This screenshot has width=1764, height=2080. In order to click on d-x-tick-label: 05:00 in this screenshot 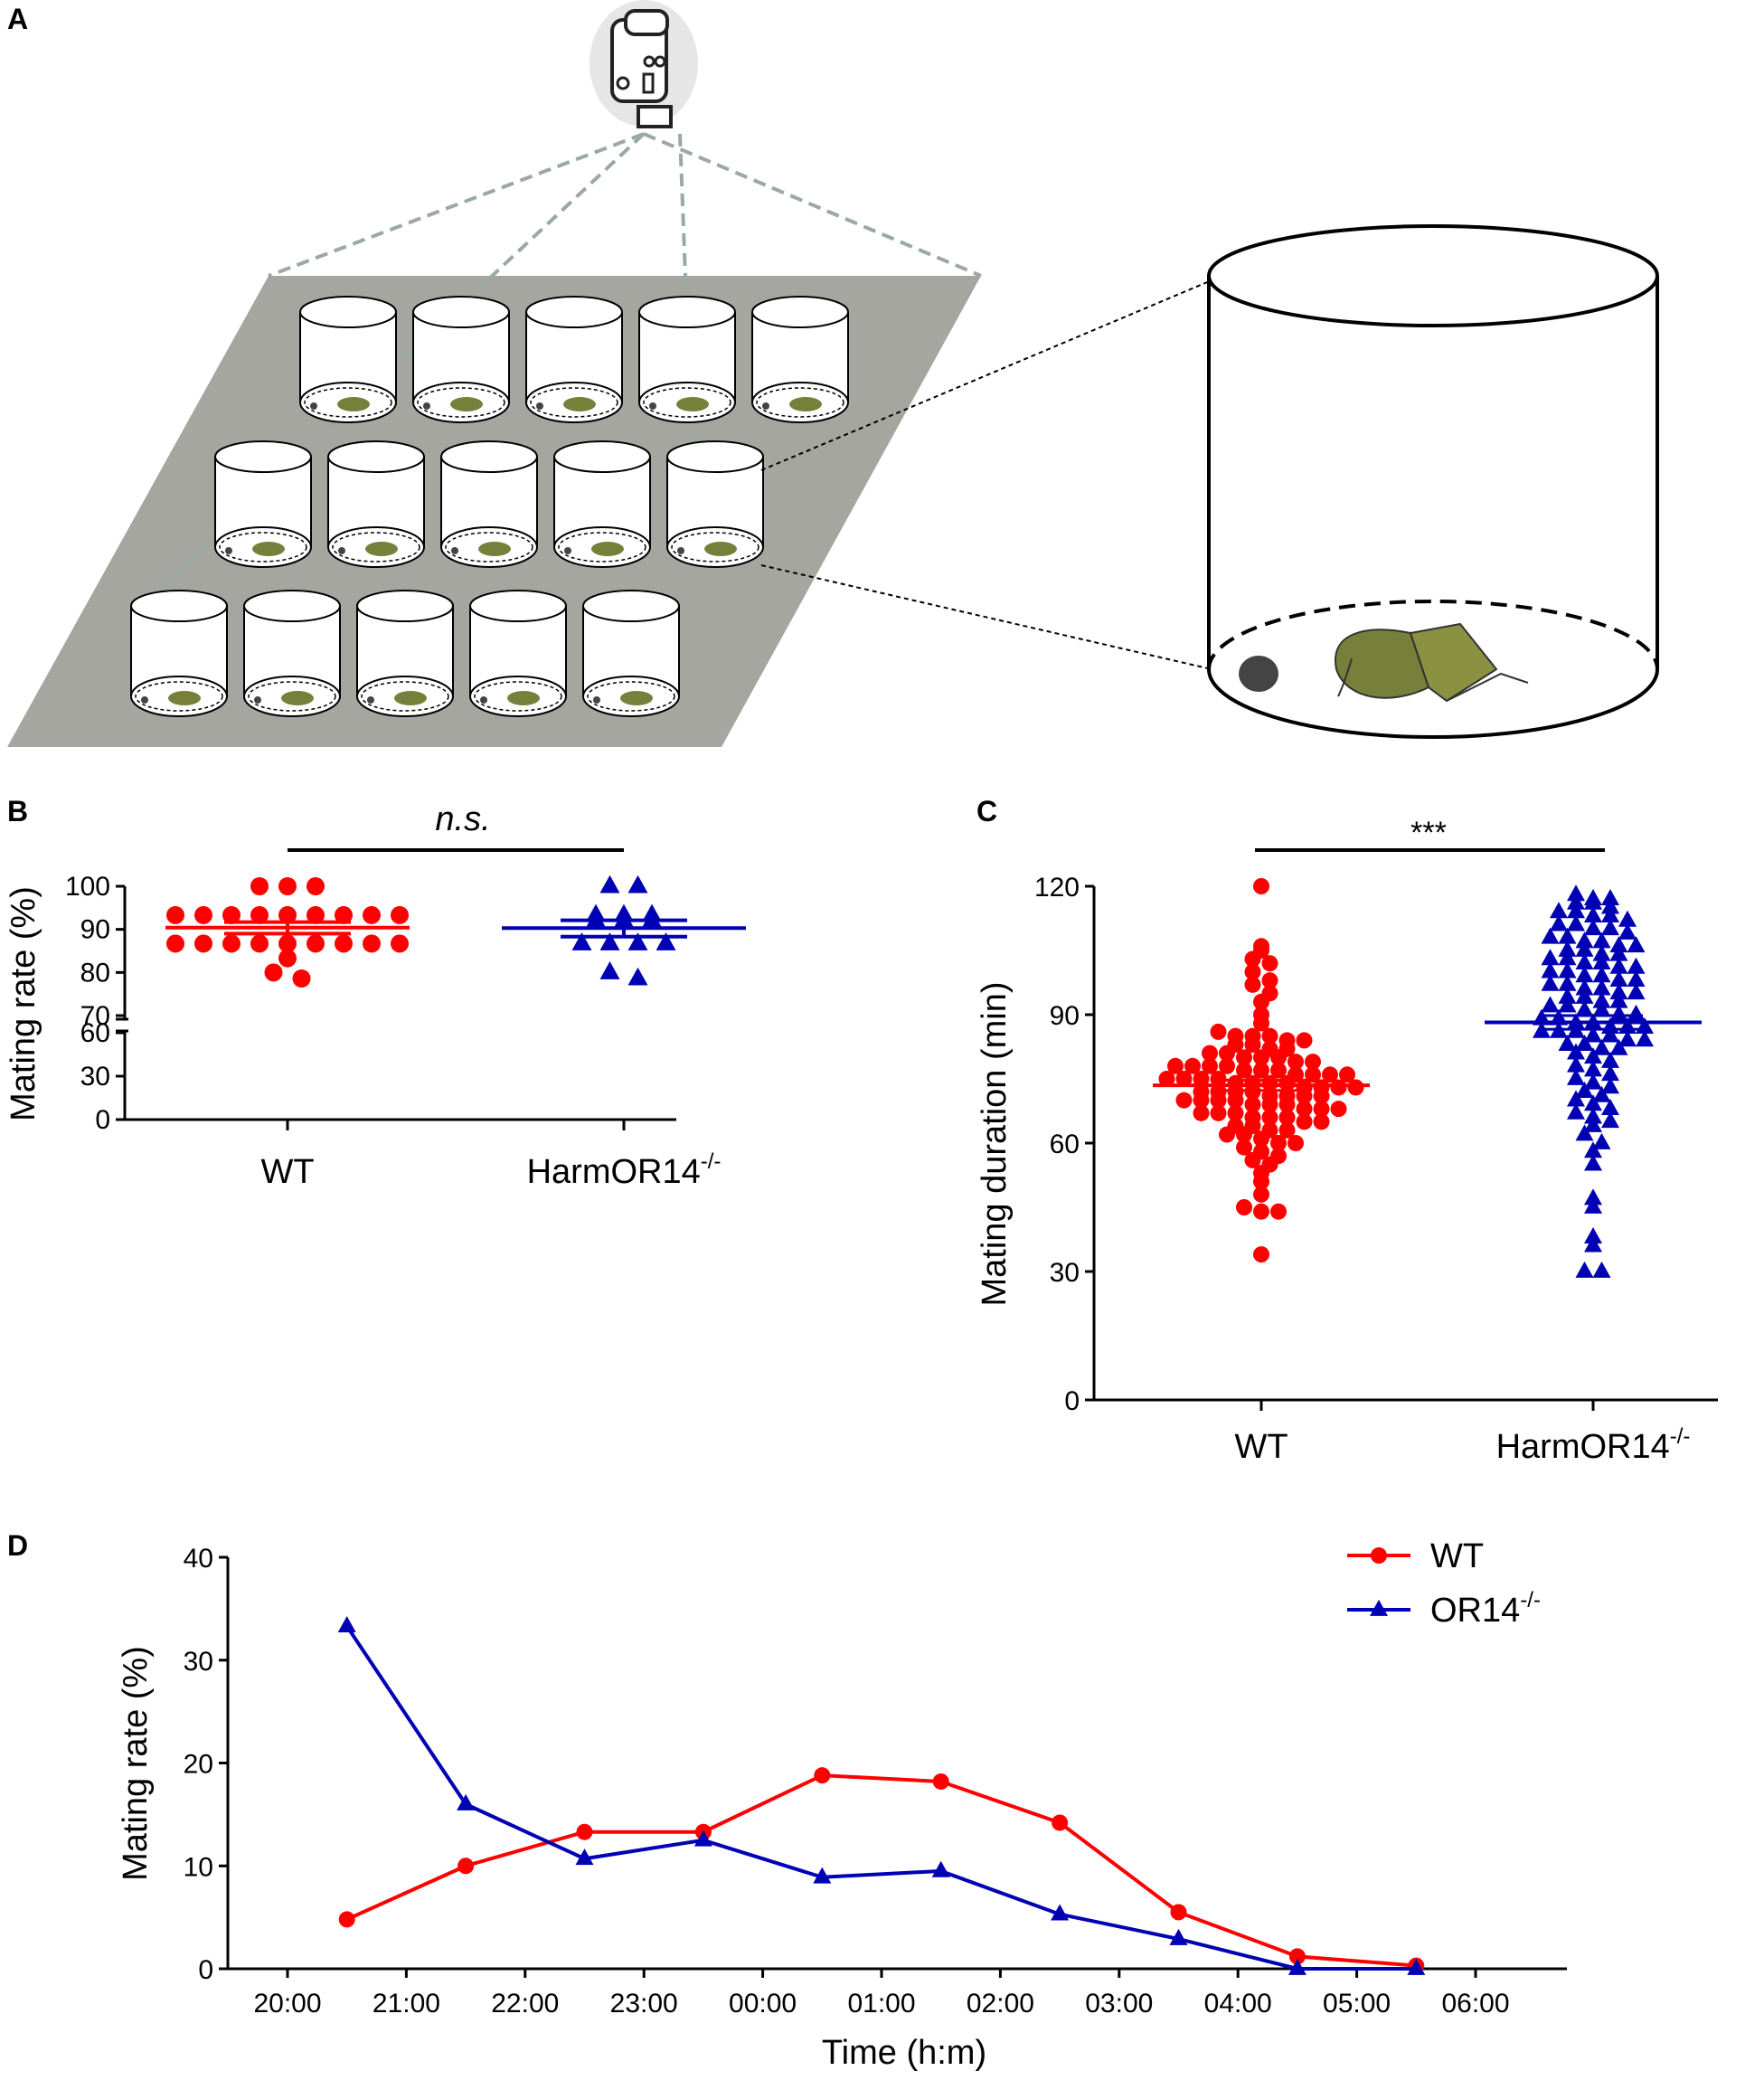, I will do `click(1357, 2004)`.